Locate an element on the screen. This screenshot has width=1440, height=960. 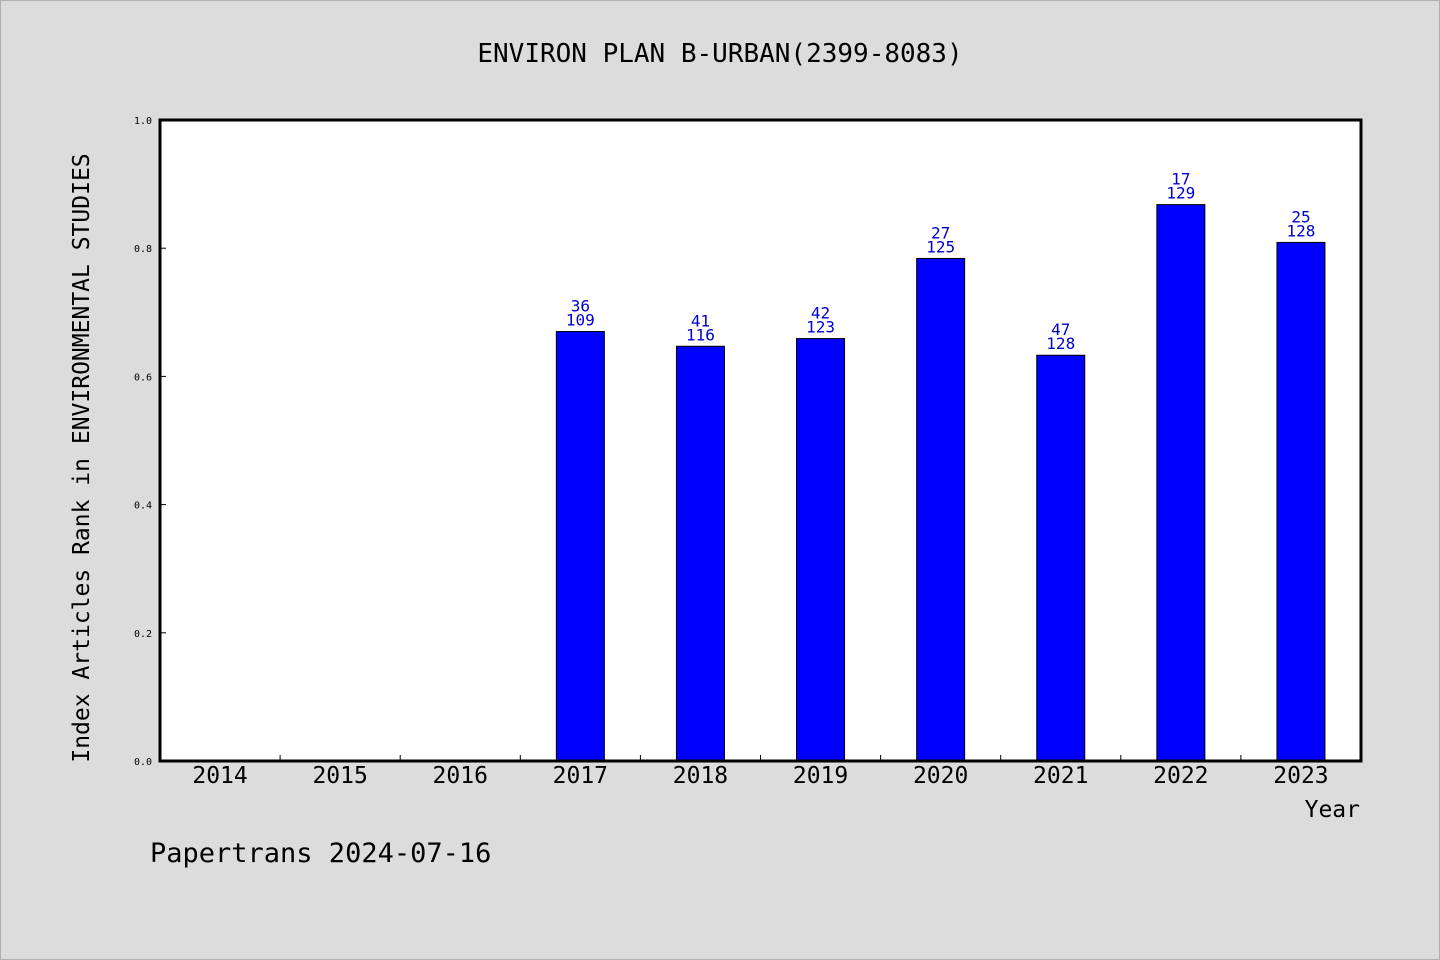
bar-rank-label: 42 is located at coordinates (820, 313).